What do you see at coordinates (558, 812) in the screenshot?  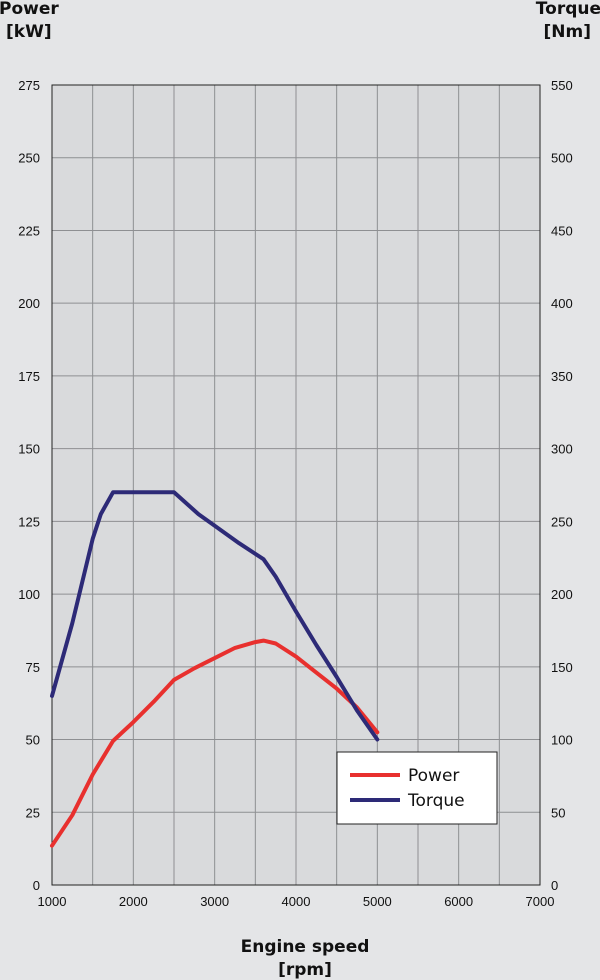 I see `right-tick-label: 50` at bounding box center [558, 812].